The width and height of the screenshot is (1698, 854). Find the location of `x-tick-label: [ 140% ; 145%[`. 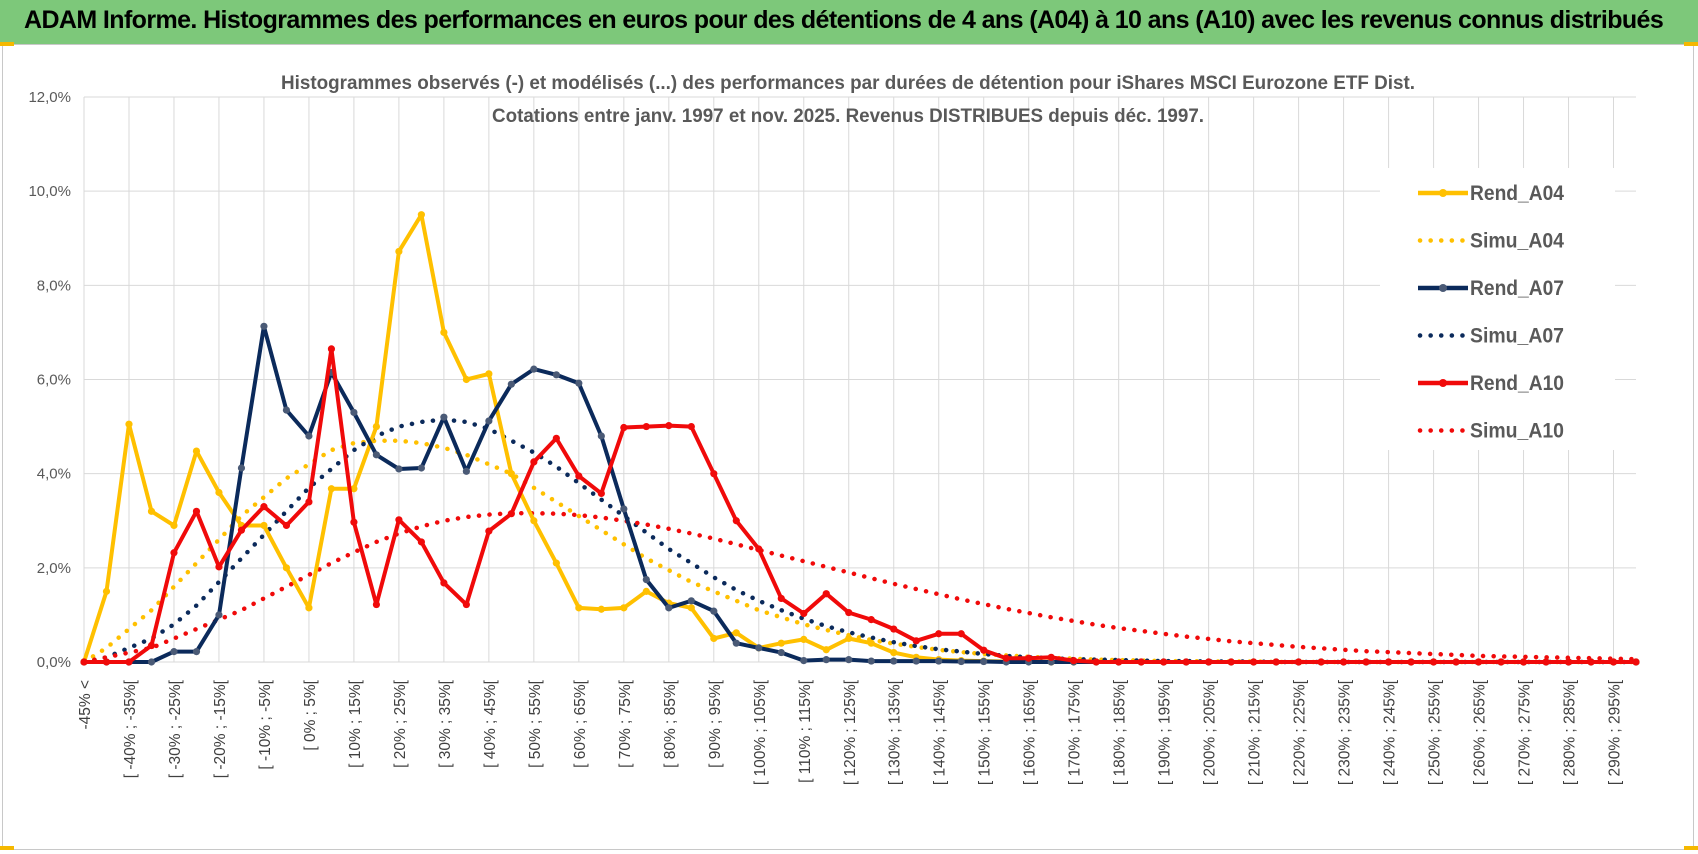

x-tick-label: [ 140% ; 145%[ is located at coordinates (940, 732).